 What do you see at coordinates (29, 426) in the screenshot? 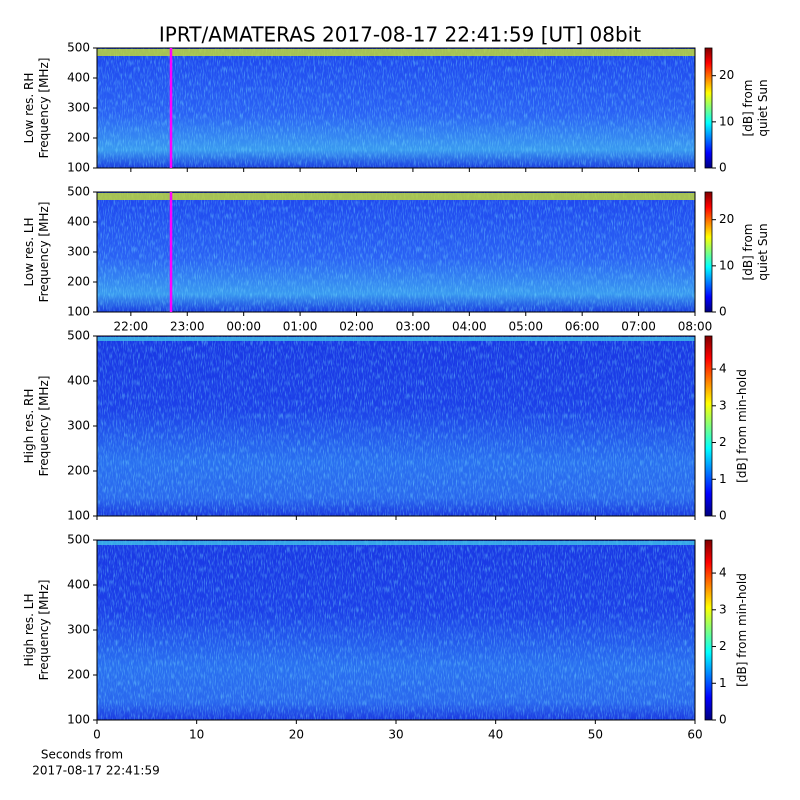
I see `y-axis-label-line: High res. RH` at bounding box center [29, 426].